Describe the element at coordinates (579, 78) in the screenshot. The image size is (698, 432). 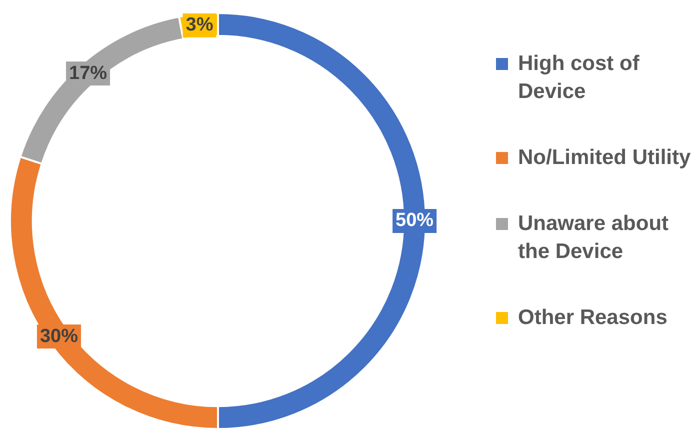
I see `legend-label: High cost of Device` at that location.